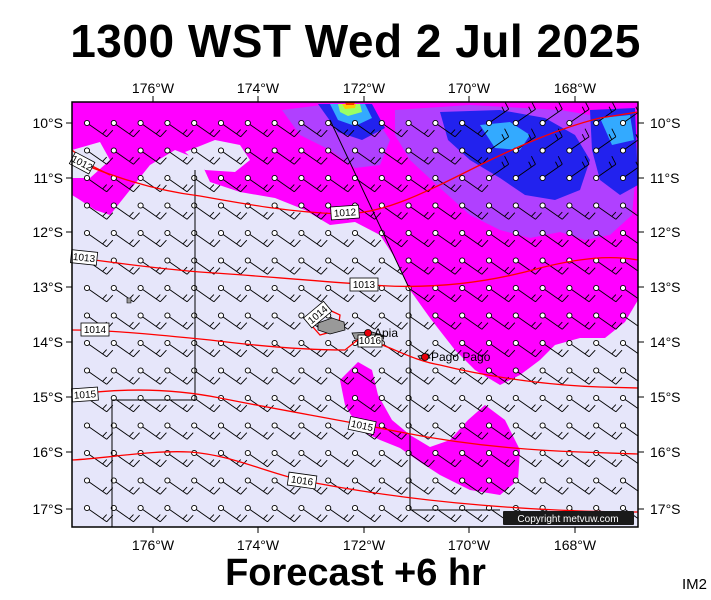 The height and width of the screenshot is (600, 711). I want to click on map-code: IM2, so click(695, 584).